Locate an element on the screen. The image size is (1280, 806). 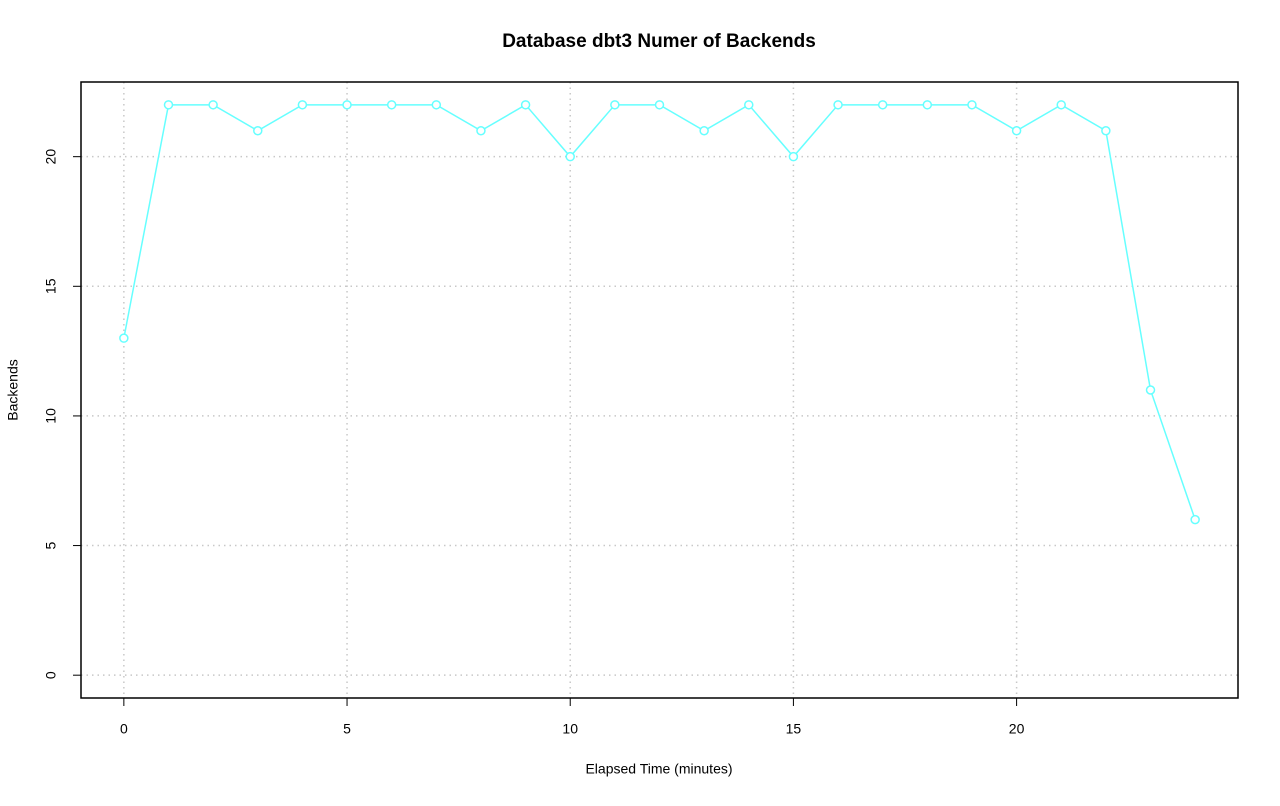
y-tick-label: 10 is located at coordinates (51, 416).